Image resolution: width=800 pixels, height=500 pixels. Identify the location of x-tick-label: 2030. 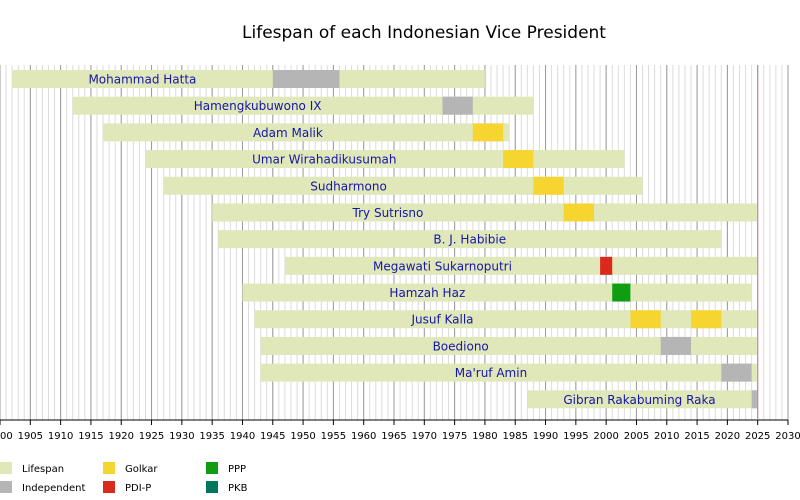
(787, 436).